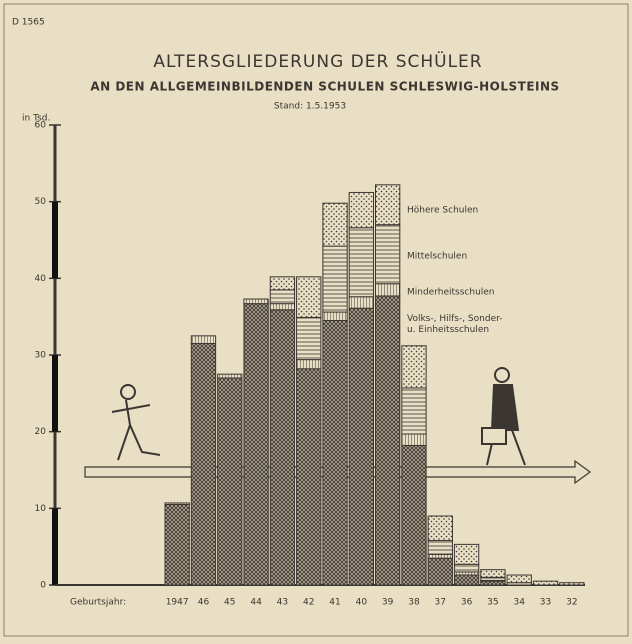 The height and width of the screenshot is (644, 632). Describe the element at coordinates (437, 257) in the screenshot. I see `legend-label: Mittelschulen` at that location.